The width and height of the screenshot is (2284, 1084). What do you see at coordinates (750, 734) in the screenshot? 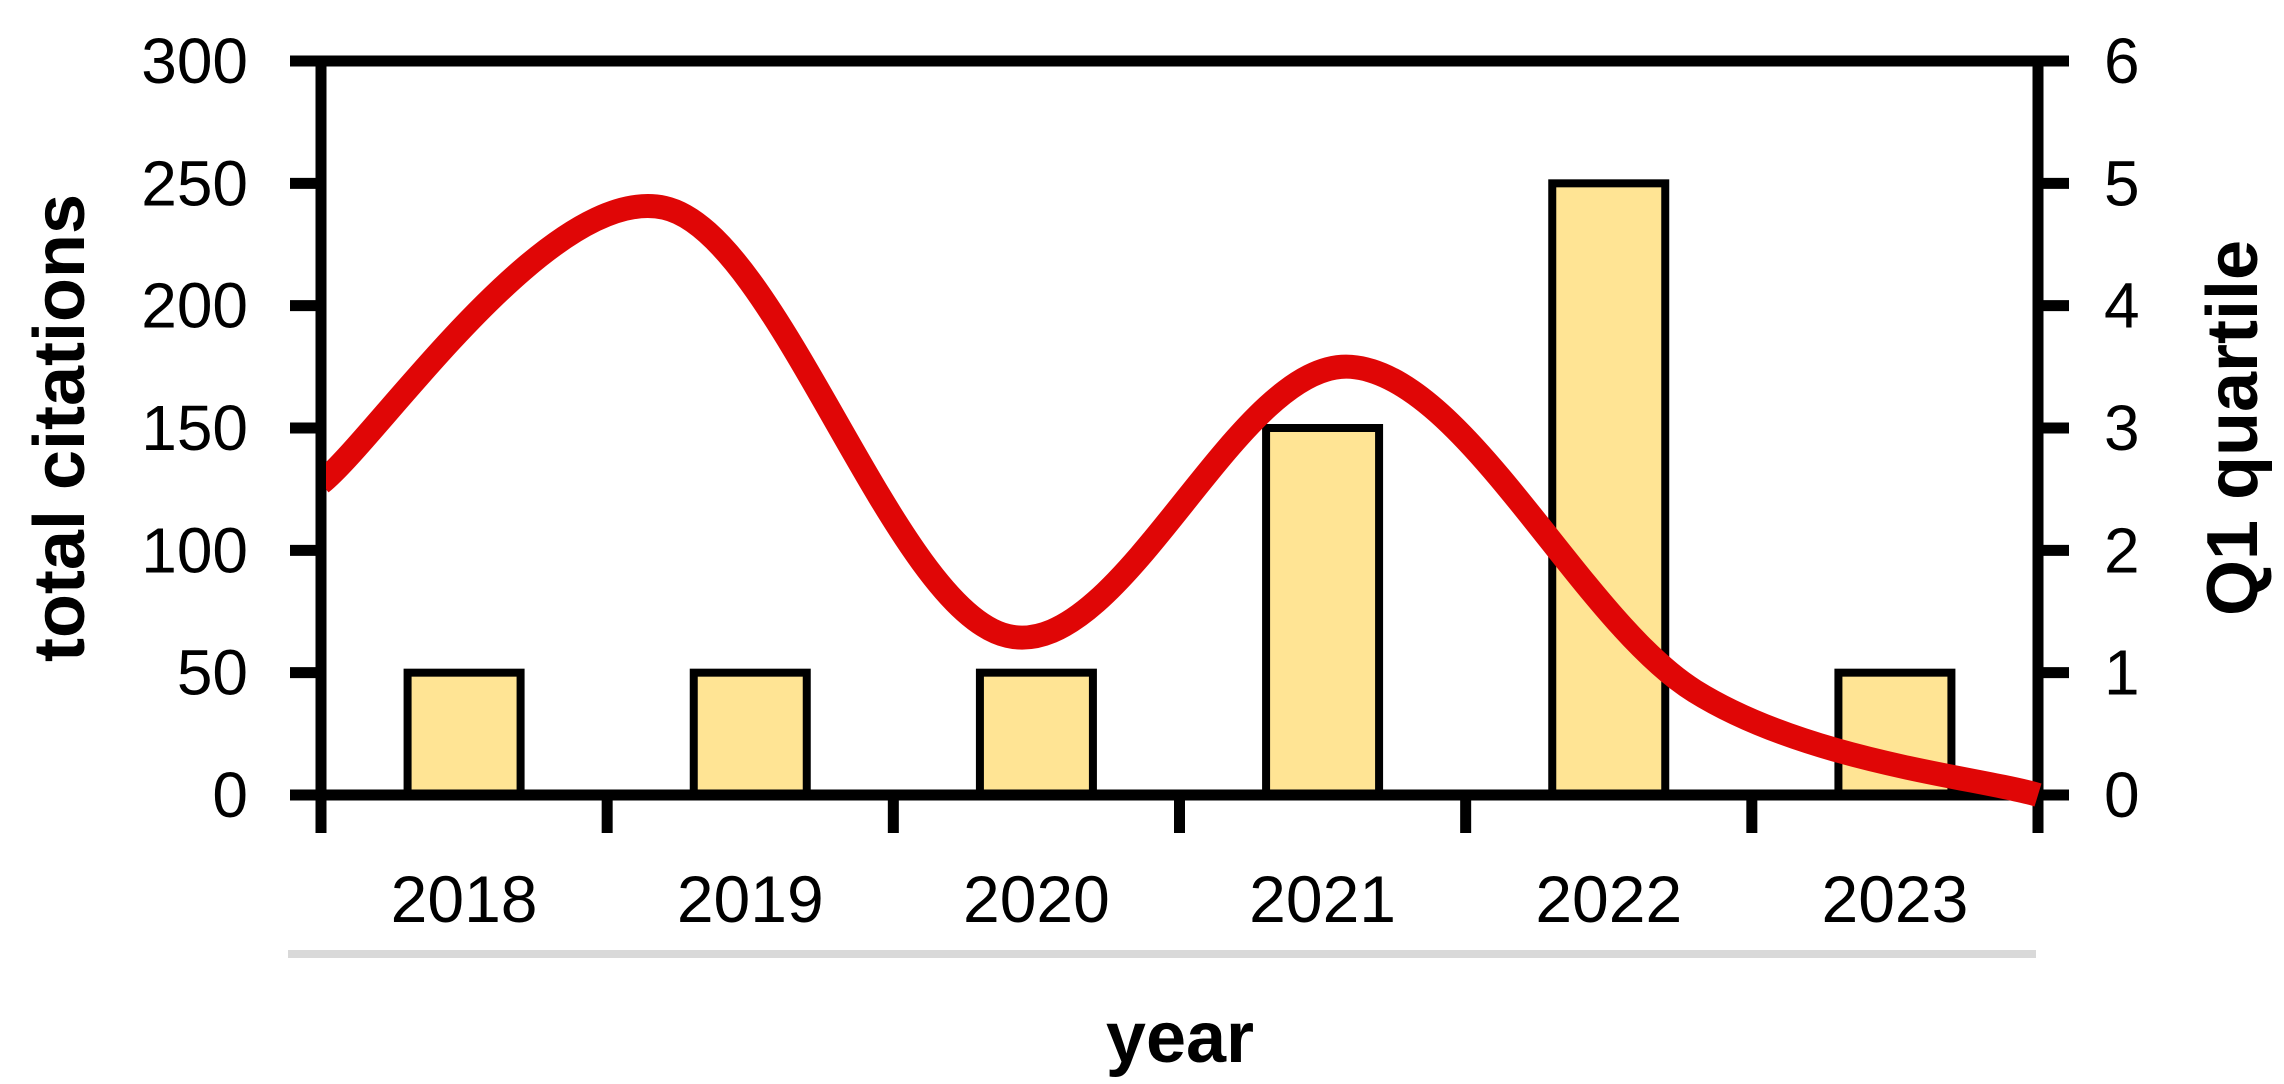
I see `bar-2019` at bounding box center [750, 734].